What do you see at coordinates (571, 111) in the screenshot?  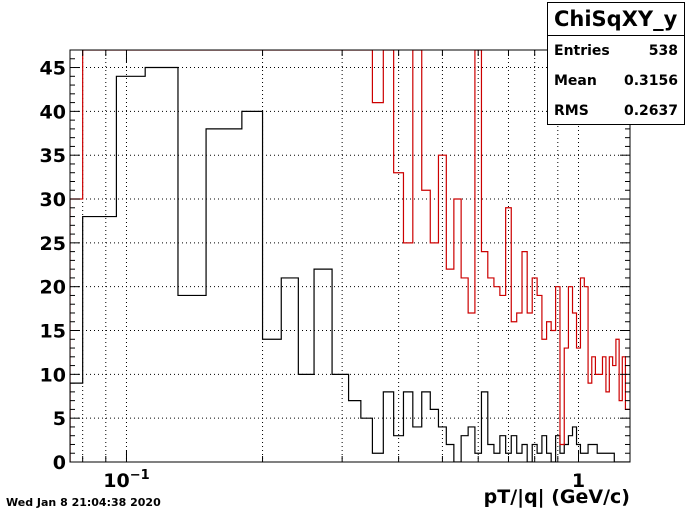 I see `stats-label-rms: RMS` at bounding box center [571, 111].